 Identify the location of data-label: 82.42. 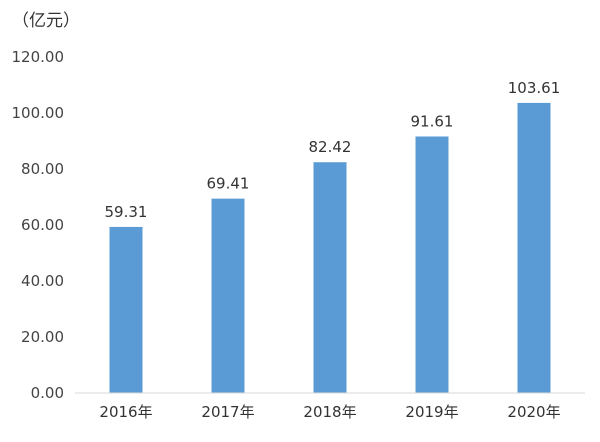
(330, 147).